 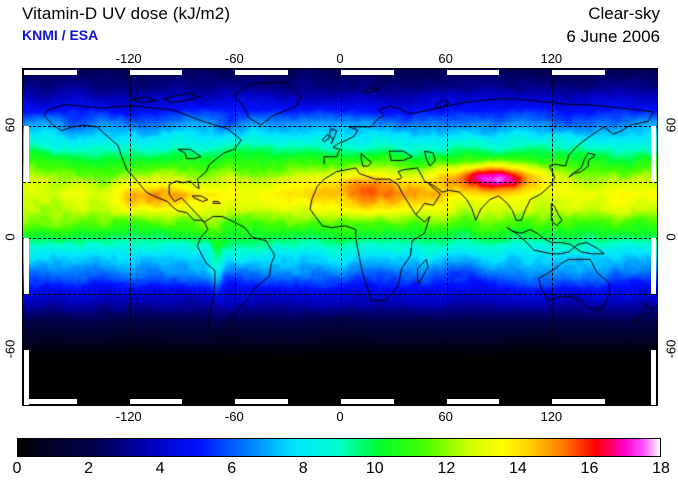 I want to click on colorbar, so click(x=339, y=447).